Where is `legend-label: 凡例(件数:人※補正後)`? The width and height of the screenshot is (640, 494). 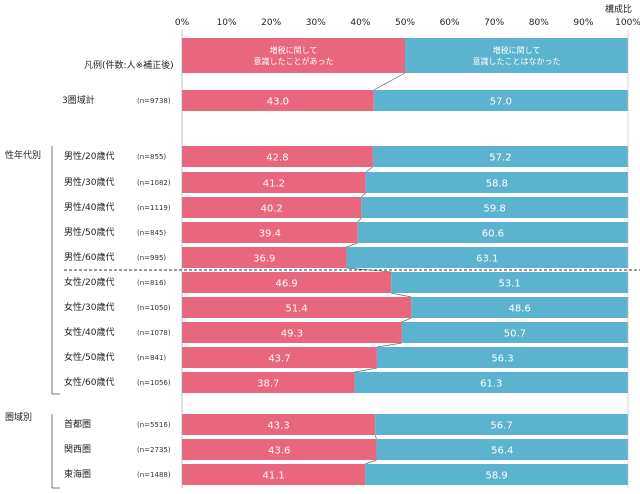 legend-label: 凡例(件数:人※補正後) is located at coordinates (129, 66).